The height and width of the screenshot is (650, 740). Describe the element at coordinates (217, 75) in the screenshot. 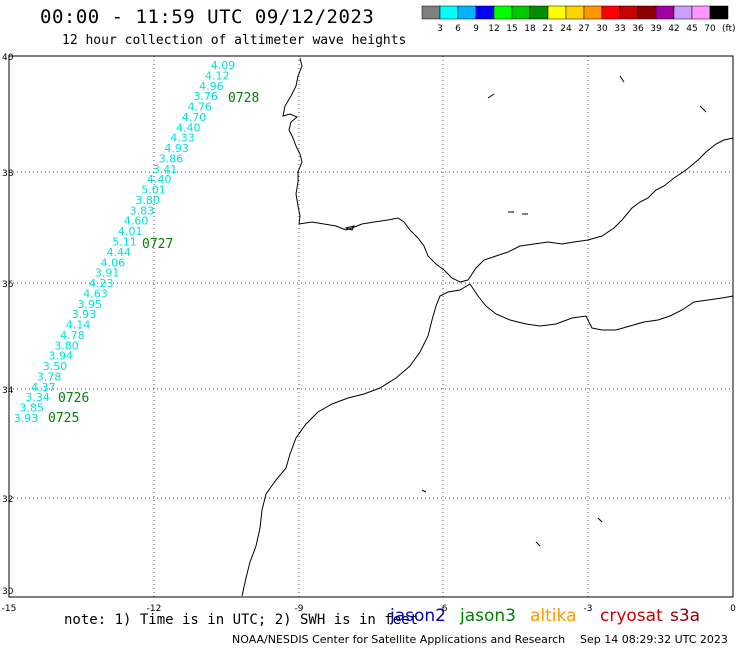

I see `swh-label: 4.12` at that location.